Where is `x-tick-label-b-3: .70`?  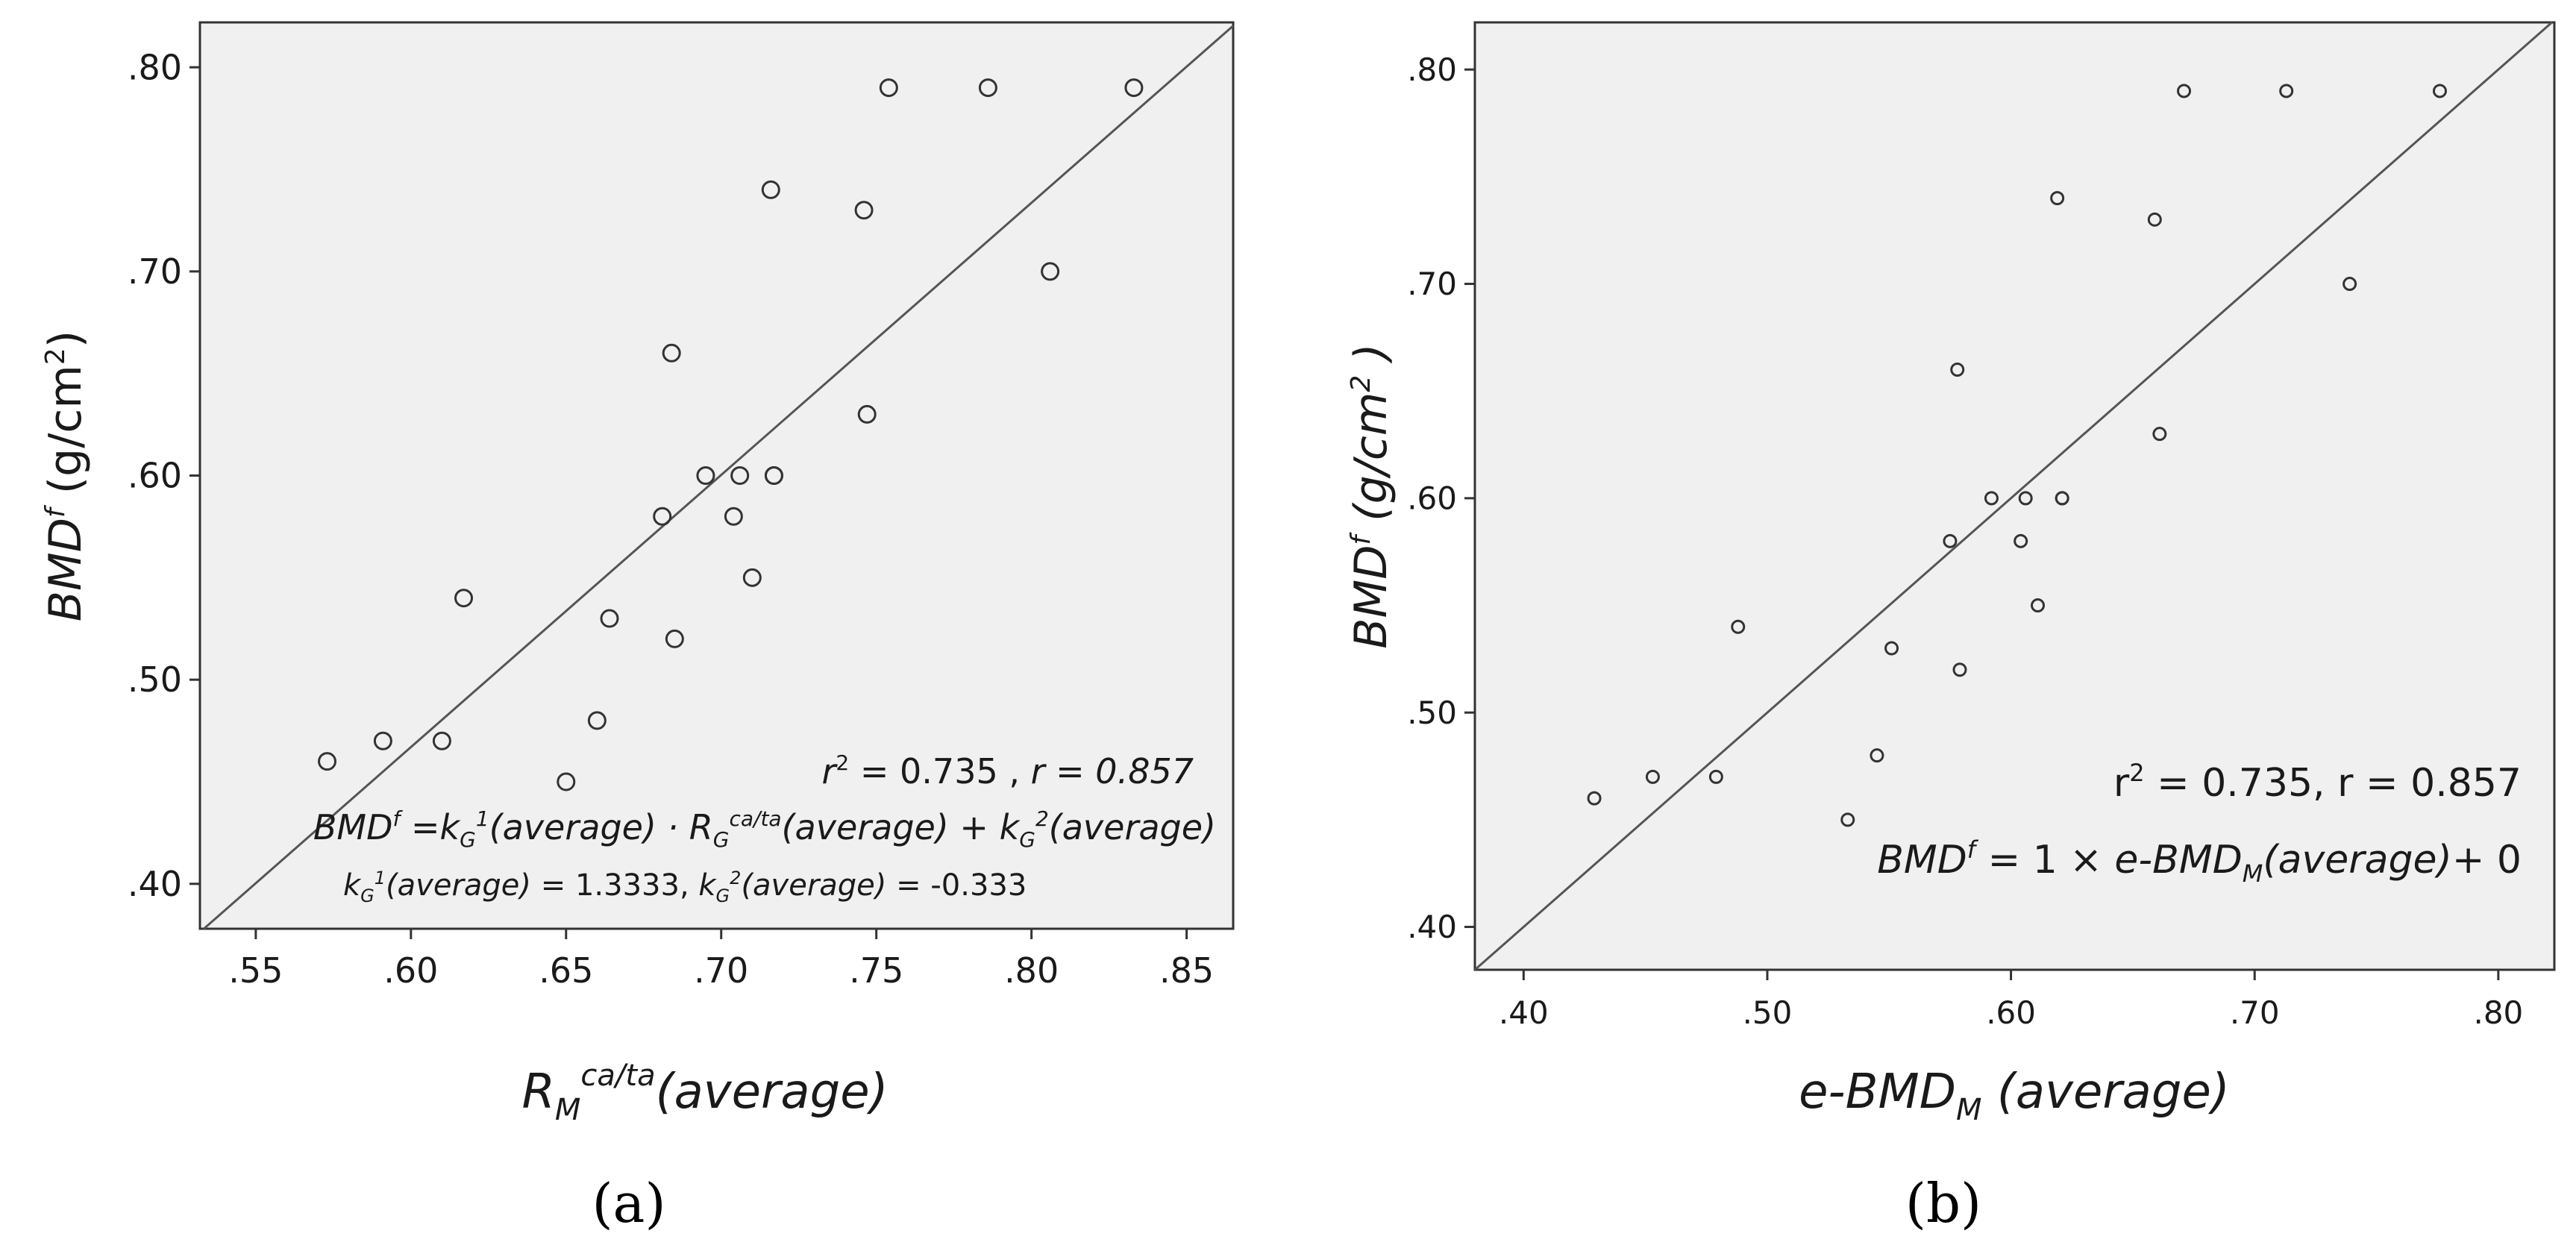
x-tick-label-b-3: .70 is located at coordinates (2255, 1012).